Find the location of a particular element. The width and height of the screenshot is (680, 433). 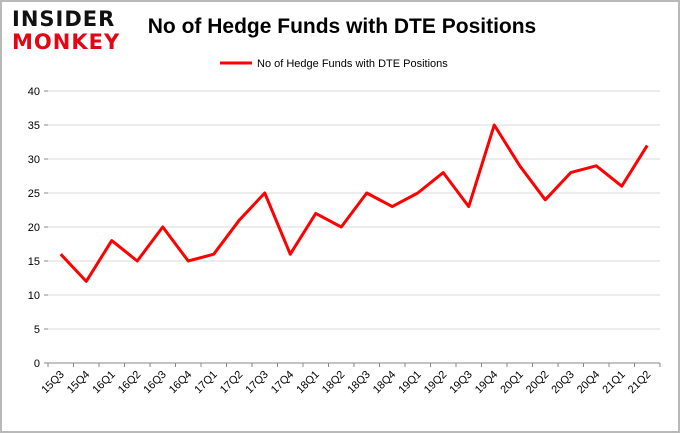

y-tick-label: 35 is located at coordinates (34, 126).